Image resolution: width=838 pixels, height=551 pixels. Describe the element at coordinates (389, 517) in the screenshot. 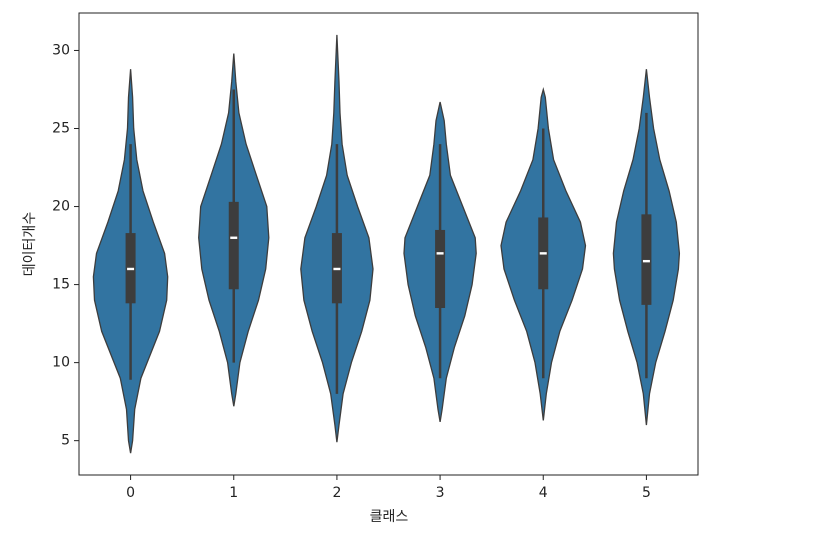

I see `x-axis-label: 클래스` at that location.